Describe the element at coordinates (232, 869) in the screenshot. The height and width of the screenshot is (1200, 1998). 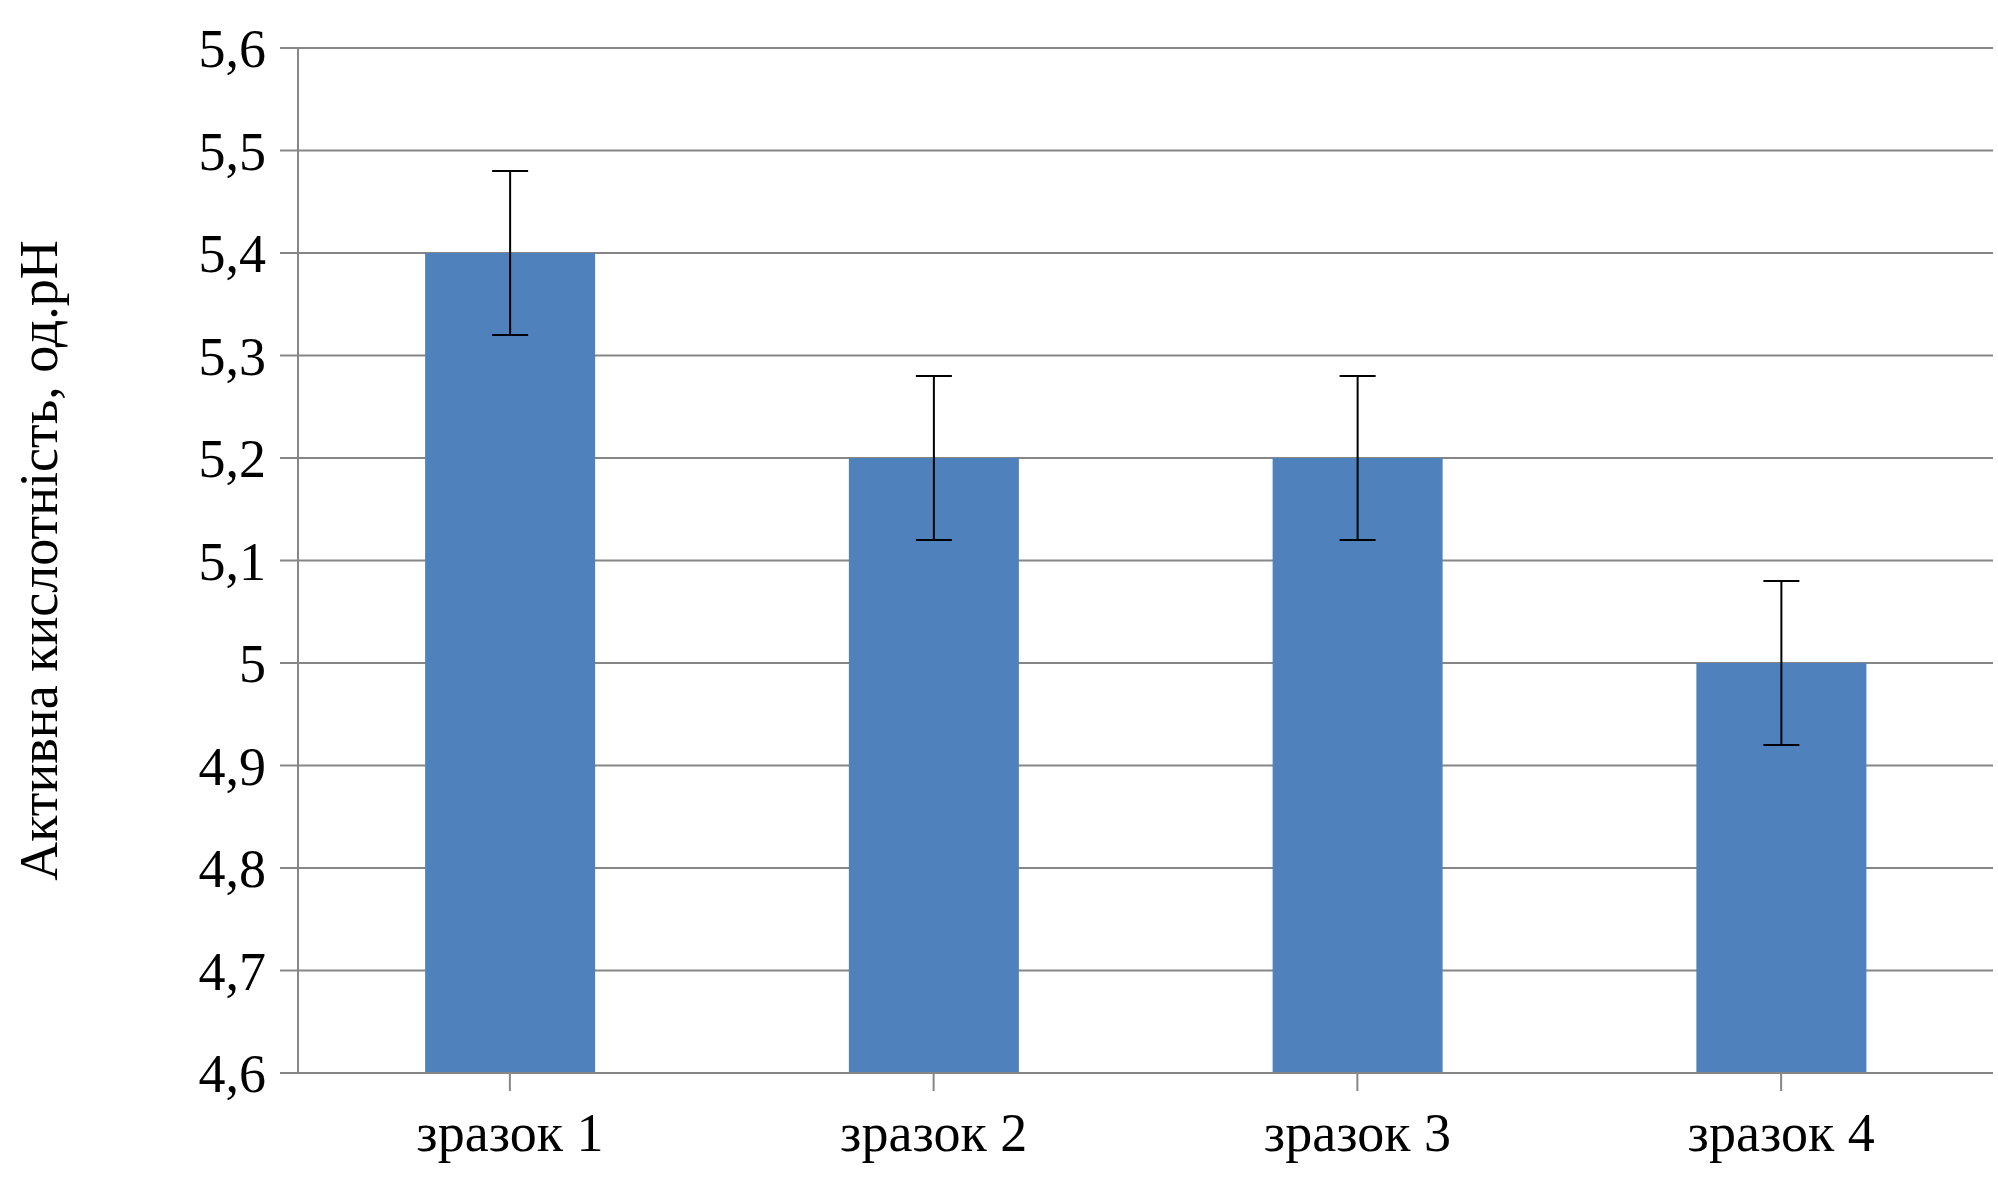
I see `y-tick-label: 4,8` at that location.